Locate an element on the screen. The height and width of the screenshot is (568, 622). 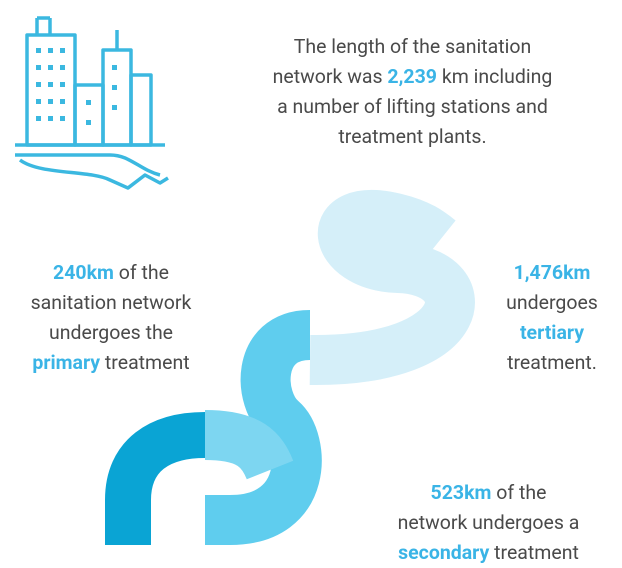
highlight: 523km is located at coordinates (461, 492).